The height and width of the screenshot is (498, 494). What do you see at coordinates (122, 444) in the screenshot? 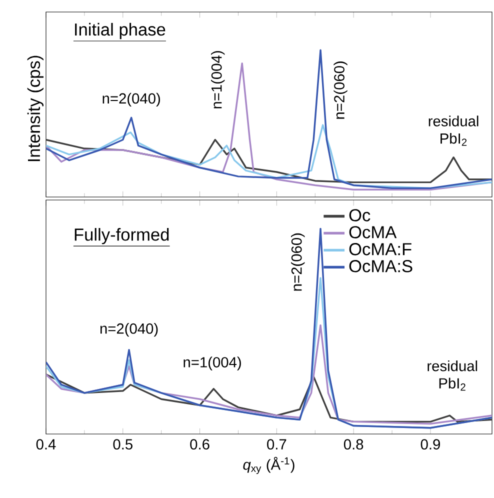
I see `x-tick-label: 0.5` at bounding box center [122, 444].